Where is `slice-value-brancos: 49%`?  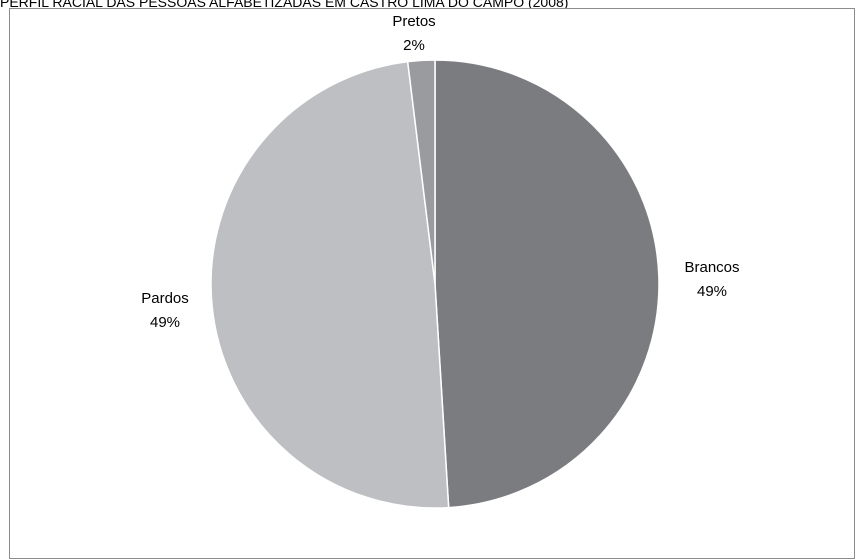 slice-value-brancos: 49% is located at coordinates (712, 291).